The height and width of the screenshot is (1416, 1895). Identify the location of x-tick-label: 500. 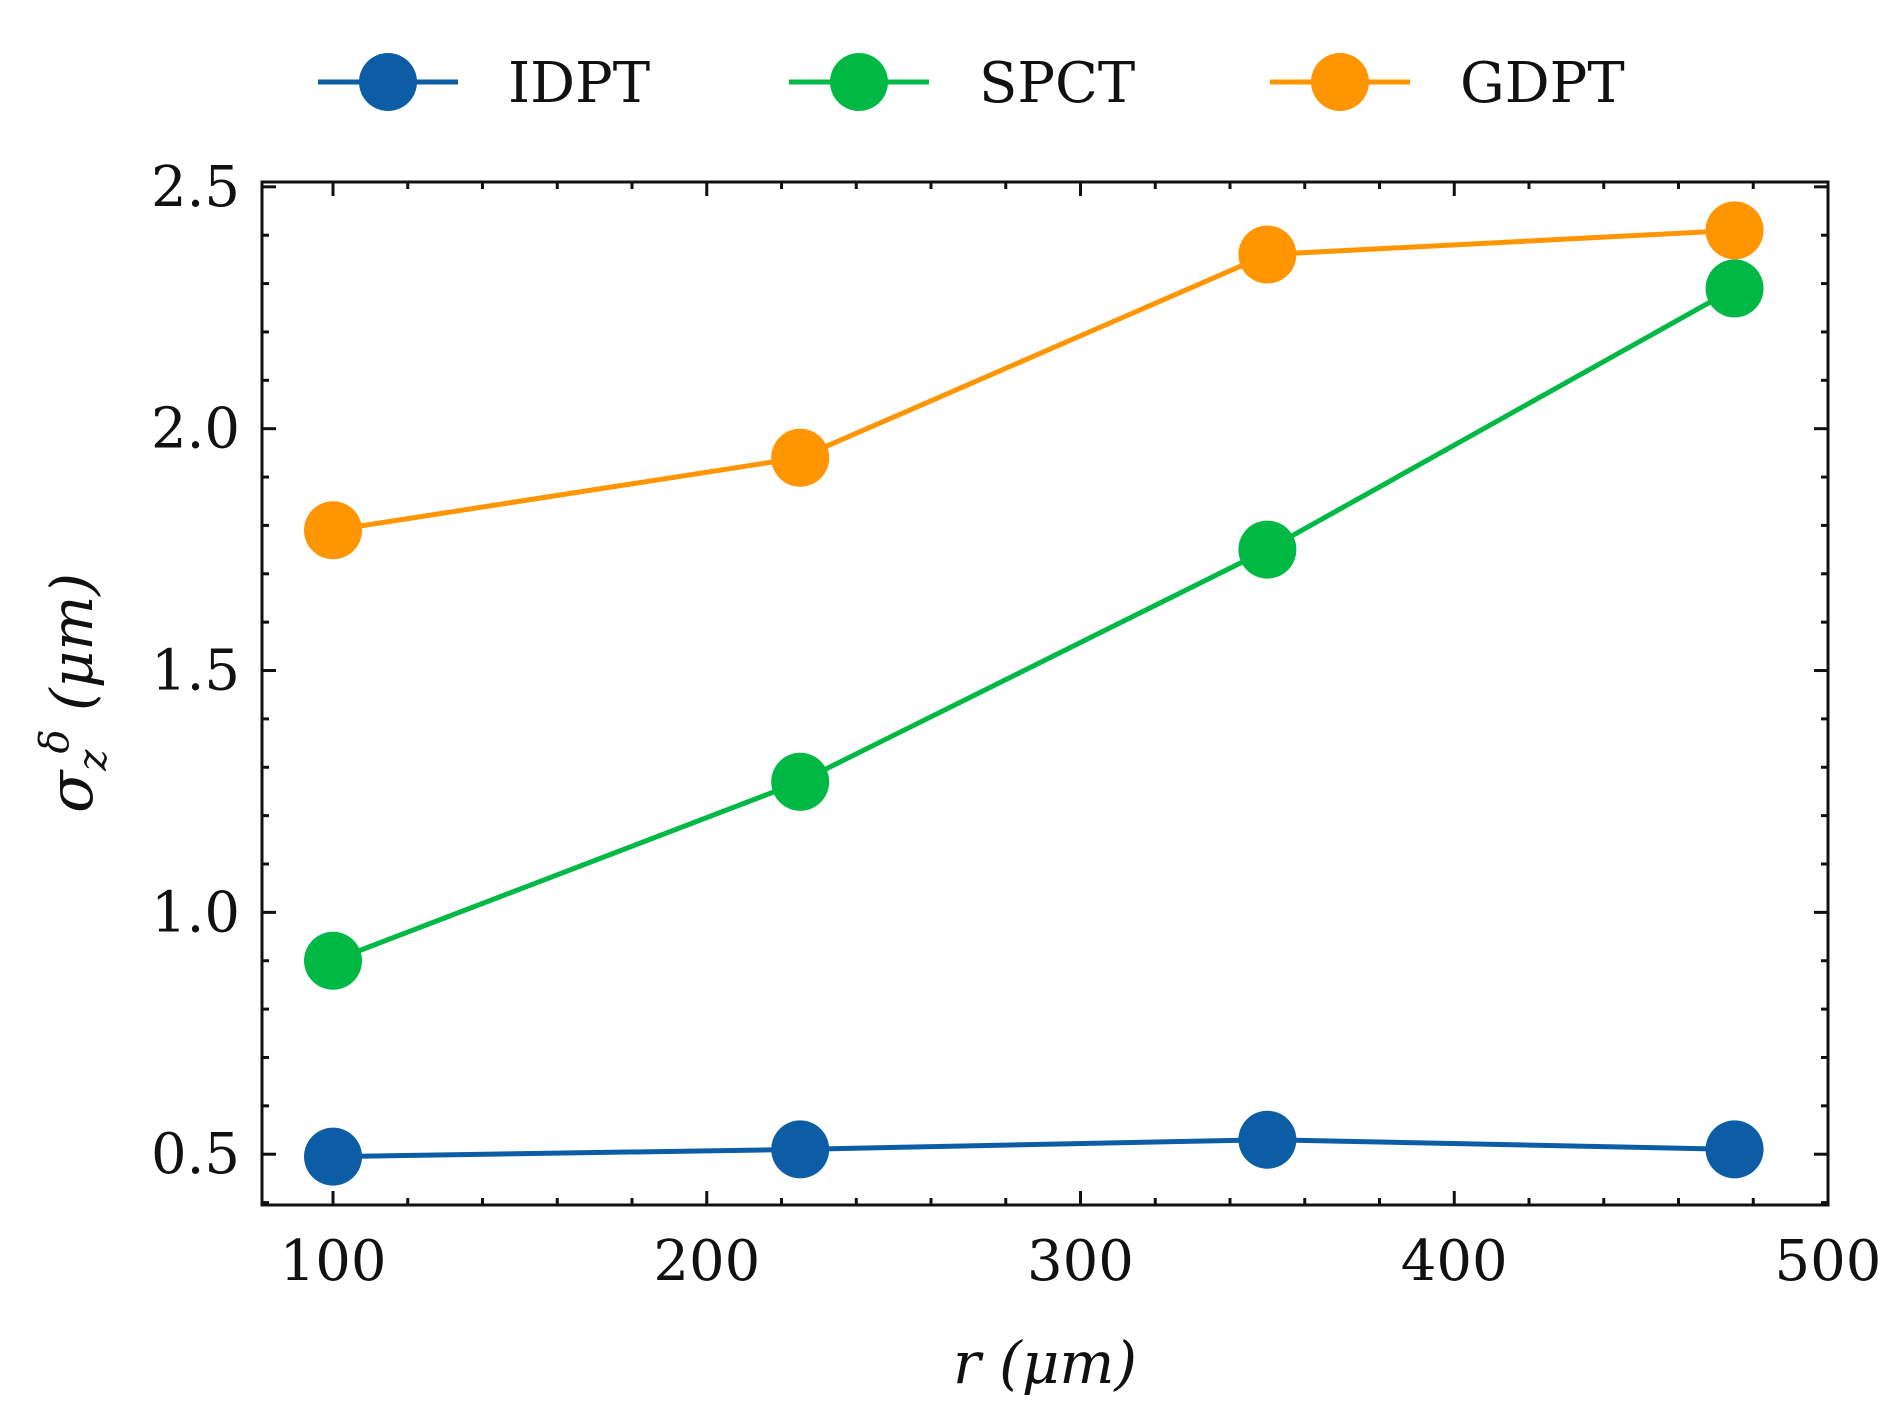
(1828, 1261).